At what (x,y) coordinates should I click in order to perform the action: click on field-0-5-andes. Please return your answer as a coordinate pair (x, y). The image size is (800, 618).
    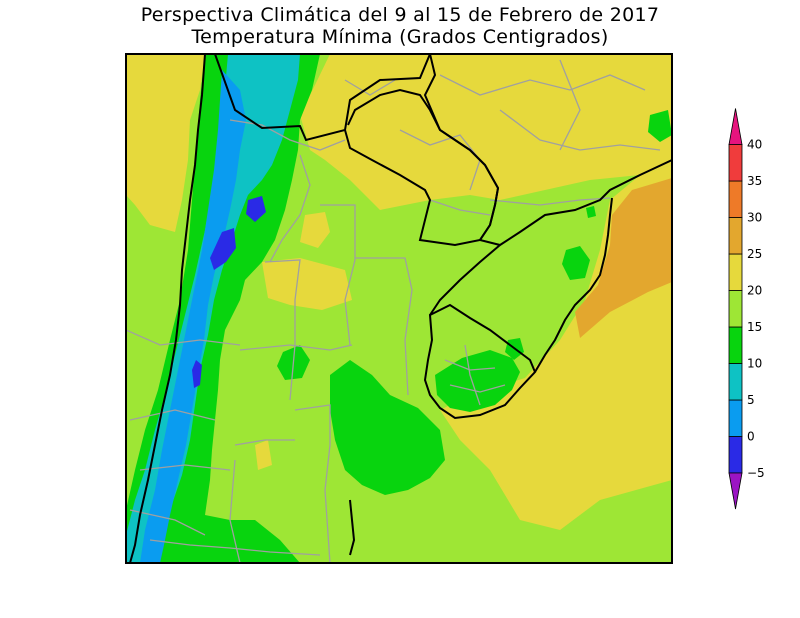
    Looking at the image, I should click on (193, 316).